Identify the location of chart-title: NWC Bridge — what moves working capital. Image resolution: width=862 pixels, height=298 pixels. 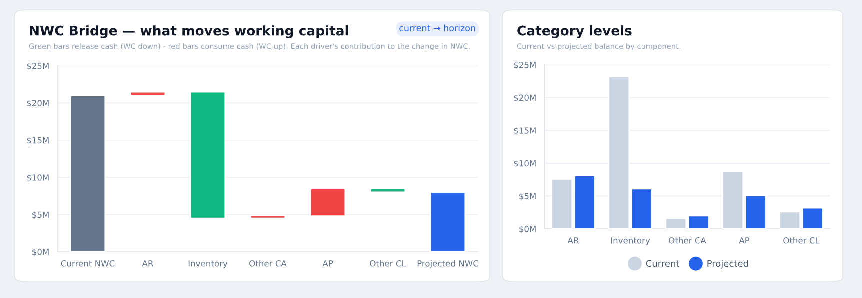
(189, 32).